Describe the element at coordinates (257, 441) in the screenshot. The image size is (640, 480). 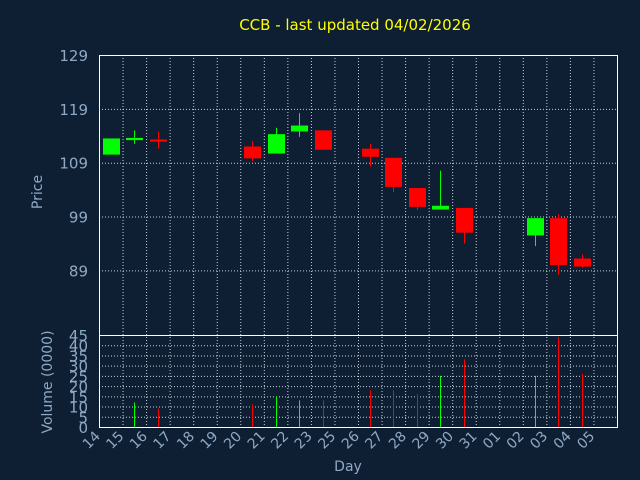
I see `x-tick-label: 21` at that location.